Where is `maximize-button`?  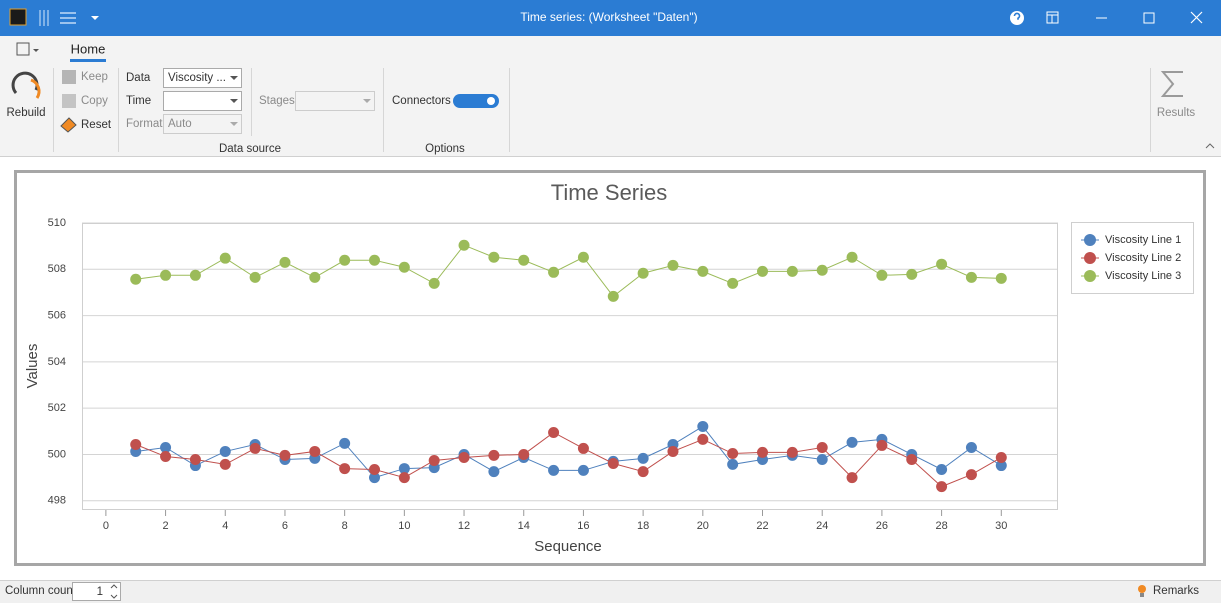
maximize-button is located at coordinates (1149, 18).